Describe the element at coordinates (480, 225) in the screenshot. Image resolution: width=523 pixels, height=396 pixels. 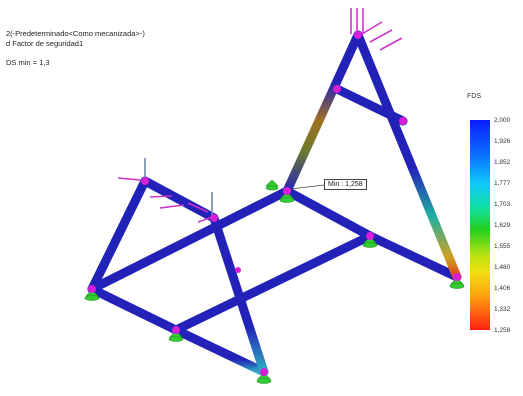
I see `legend-color-bar` at that location.